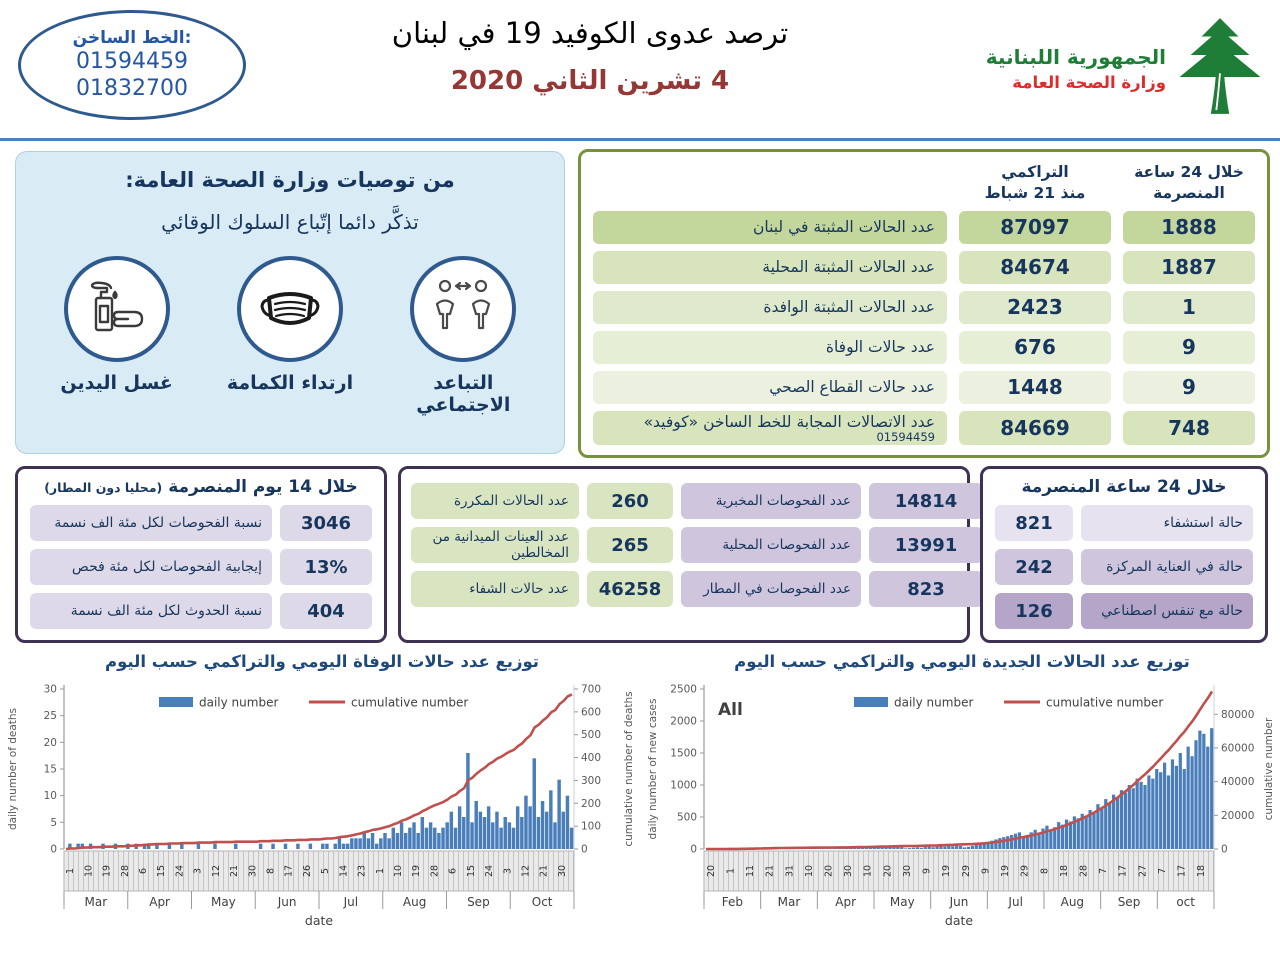  I want to click on day-tick-label: 12, so click(525, 871).